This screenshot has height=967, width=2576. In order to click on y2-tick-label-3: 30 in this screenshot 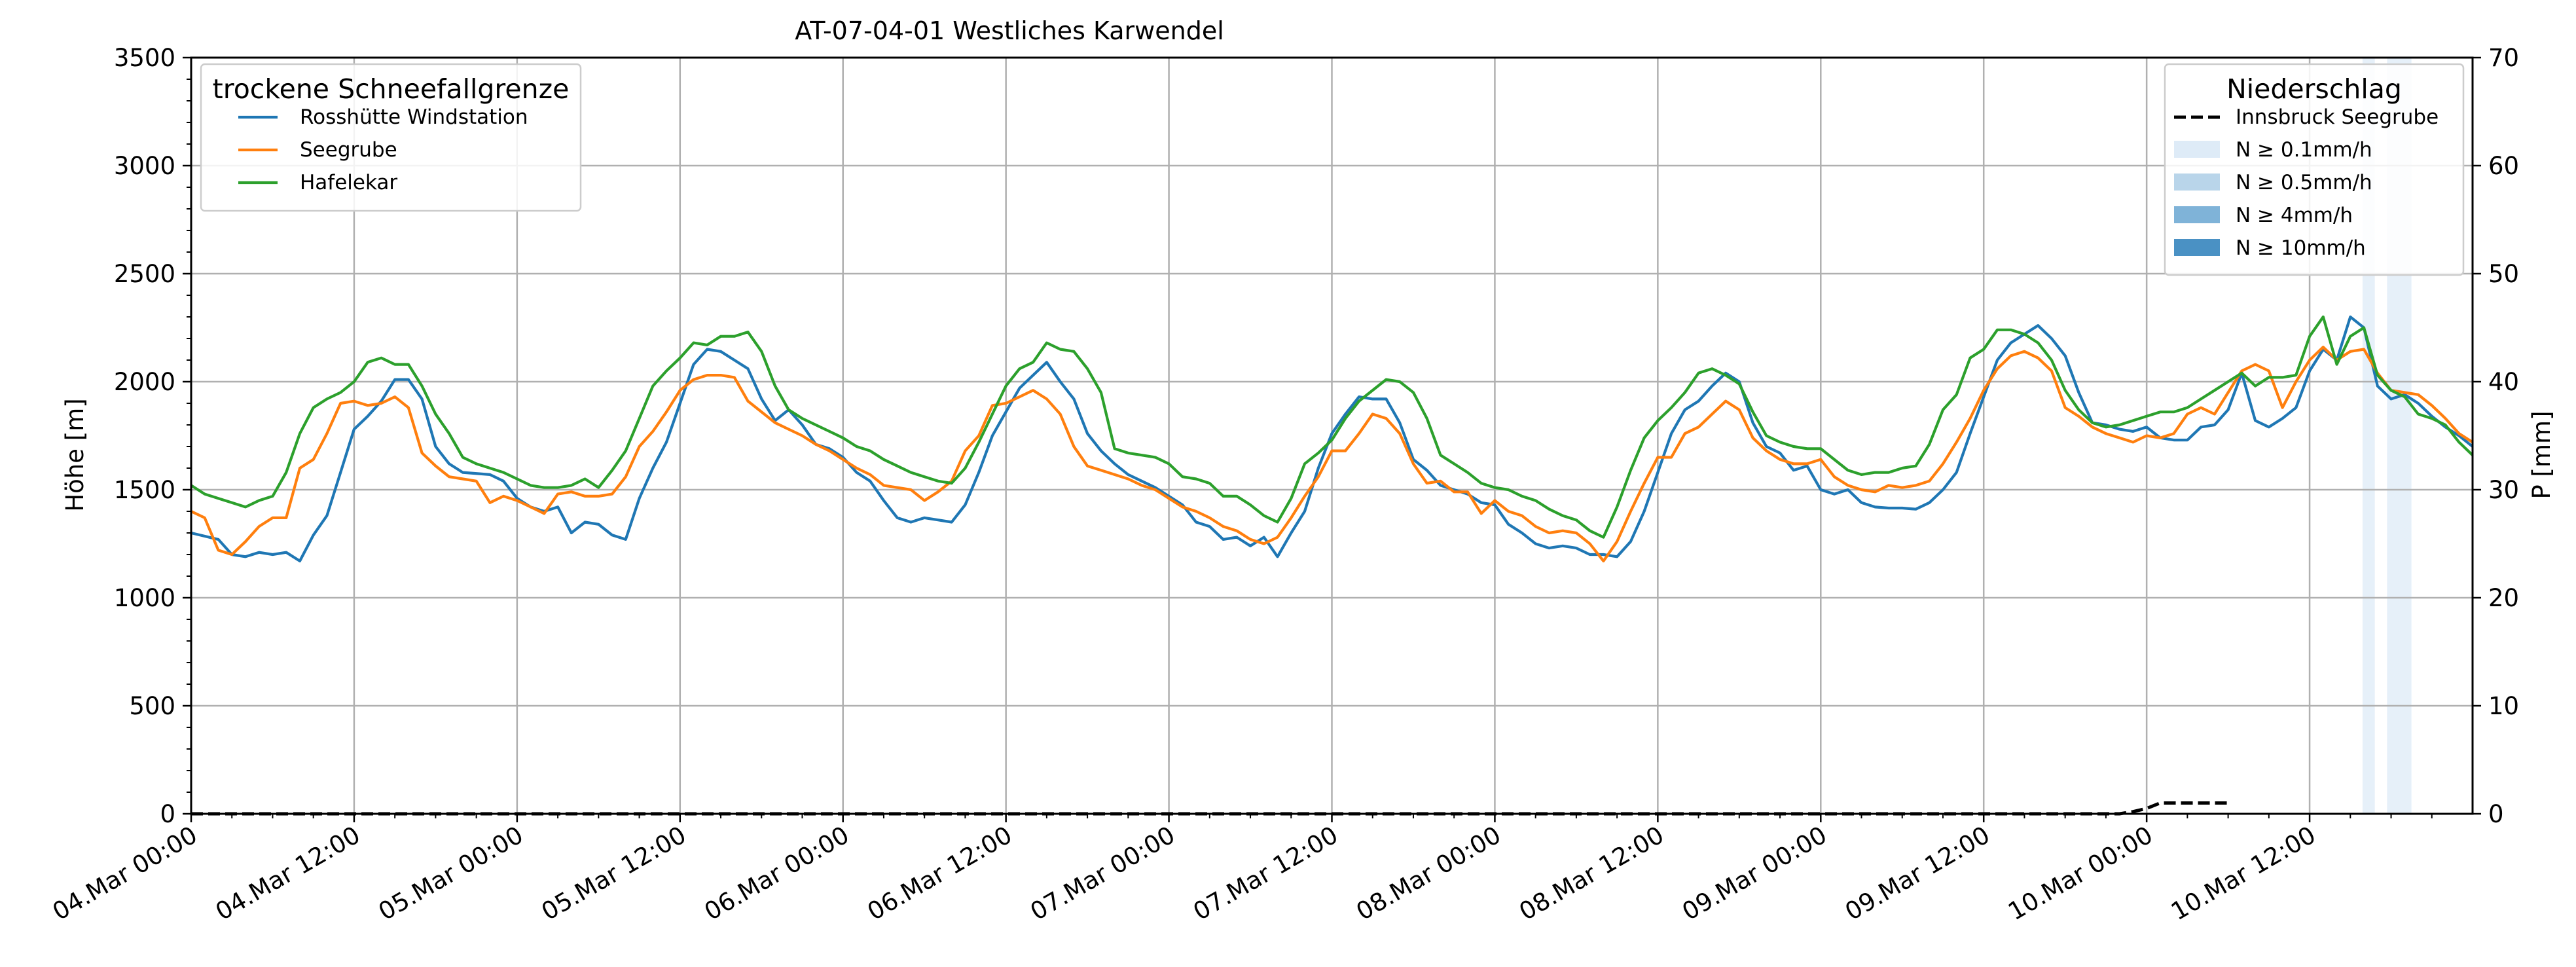, I will do `click(2503, 490)`.